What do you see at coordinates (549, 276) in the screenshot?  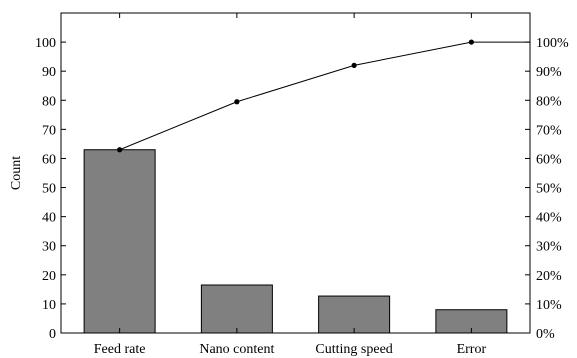 I see `y2-tick-label: 20%` at bounding box center [549, 276].